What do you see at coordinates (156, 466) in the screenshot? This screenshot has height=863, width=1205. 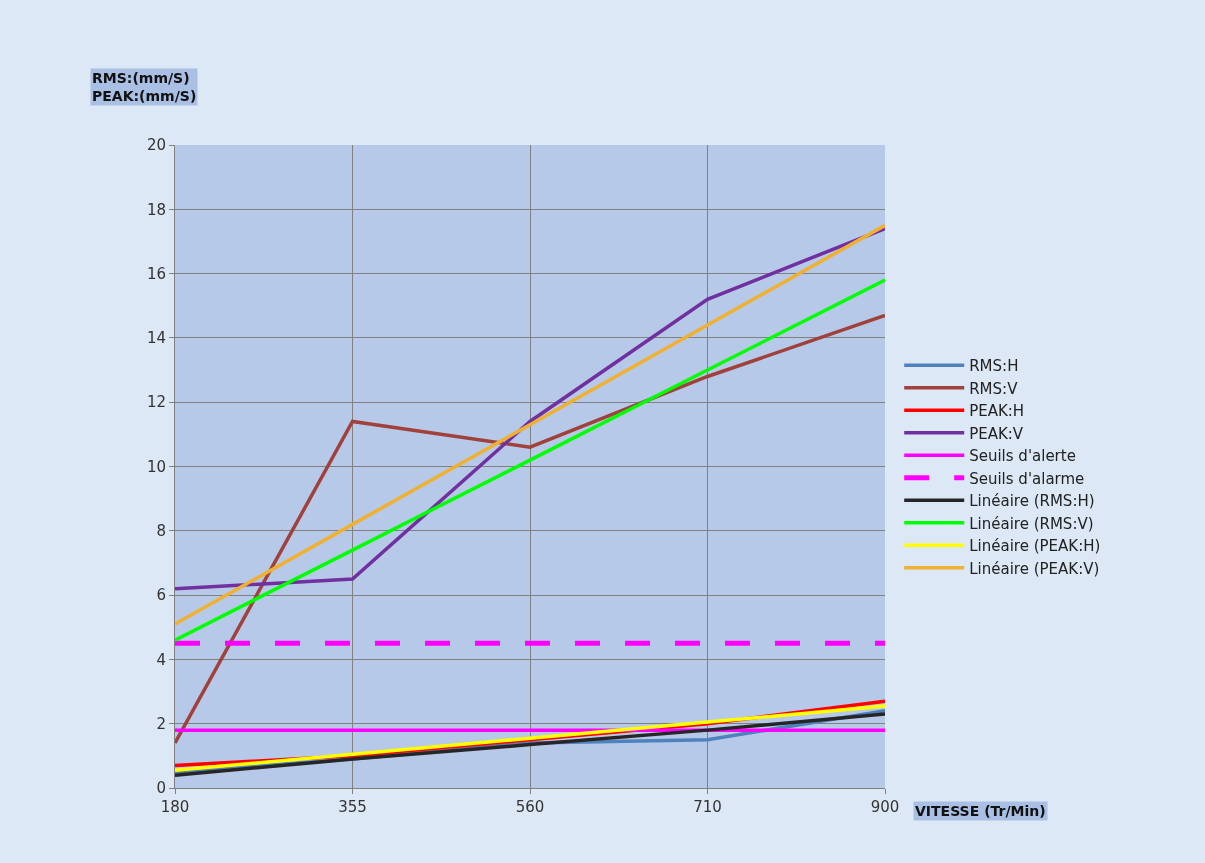 I see `y-tick-label: 10` at bounding box center [156, 466].